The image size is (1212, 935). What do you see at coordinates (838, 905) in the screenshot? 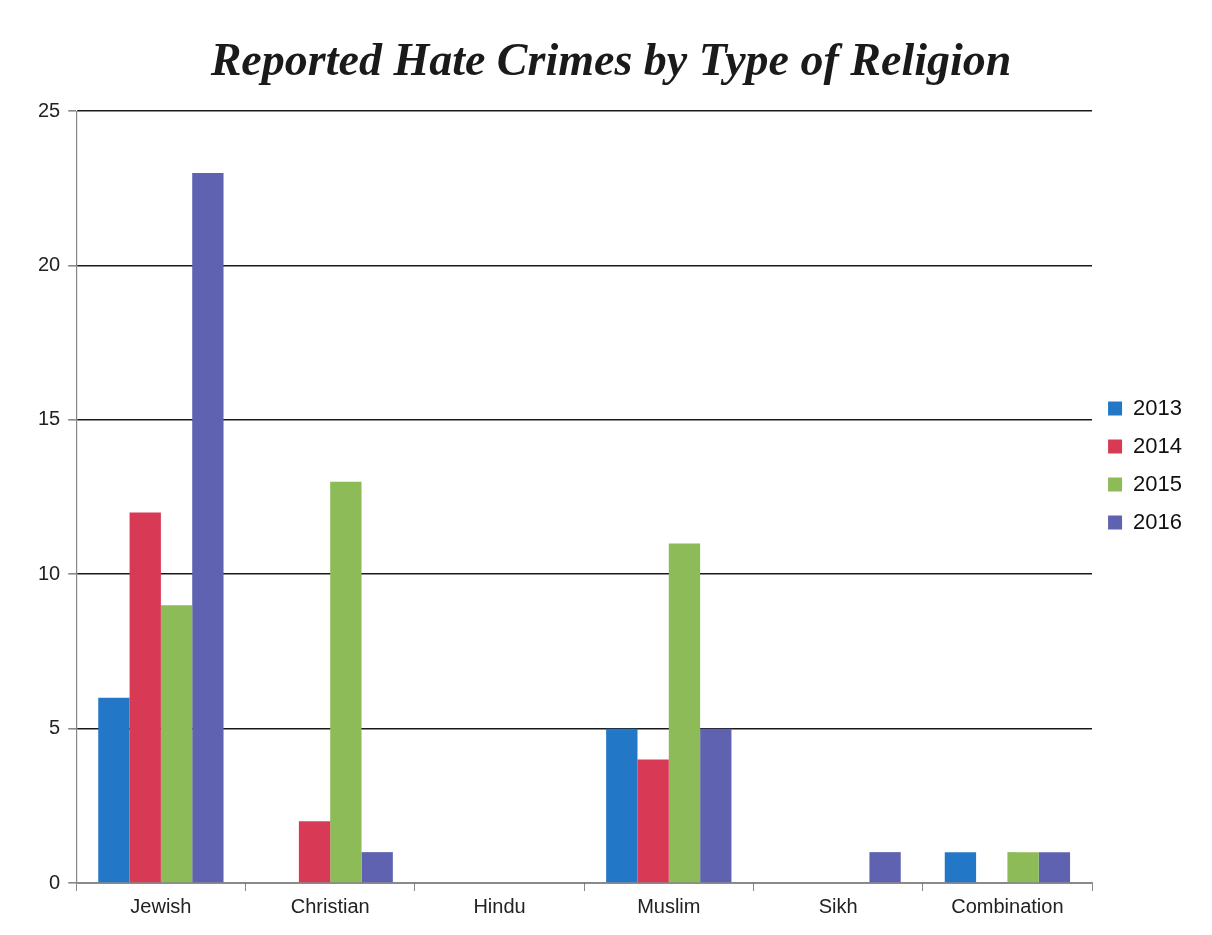
I see `x-tick-label: Sikh` at bounding box center [838, 905].